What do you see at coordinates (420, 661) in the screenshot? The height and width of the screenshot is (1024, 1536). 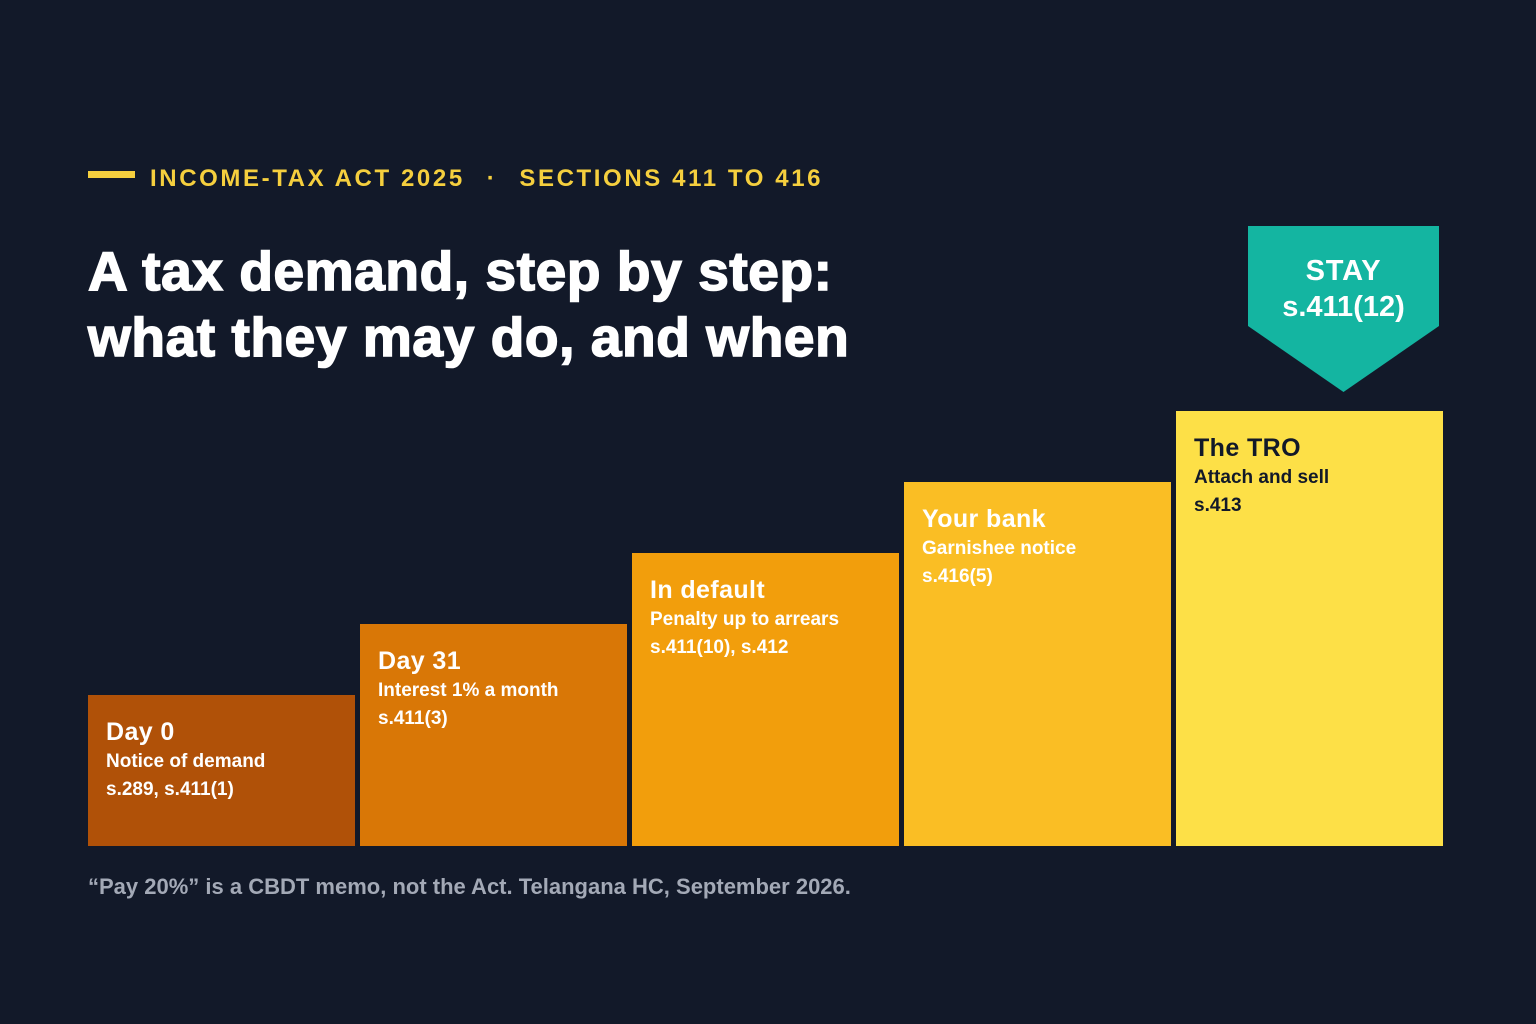 I see `step-label: Day 31` at bounding box center [420, 661].